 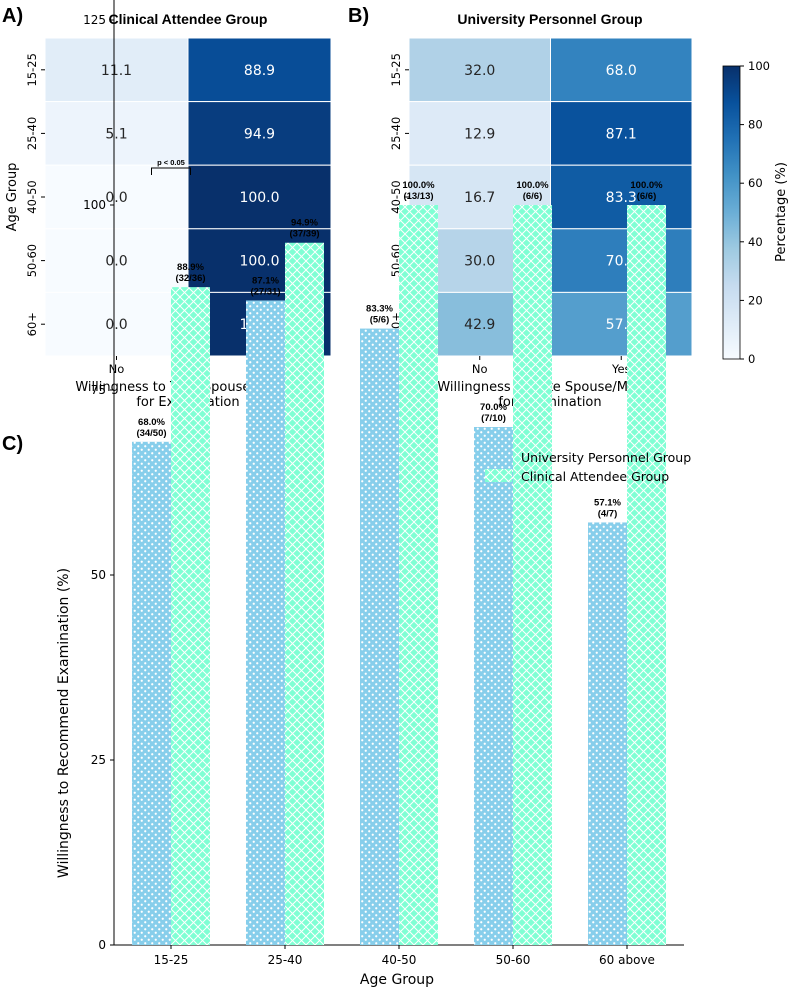 I want to click on bar-label-percent: 68.0%, so click(x=151, y=422).